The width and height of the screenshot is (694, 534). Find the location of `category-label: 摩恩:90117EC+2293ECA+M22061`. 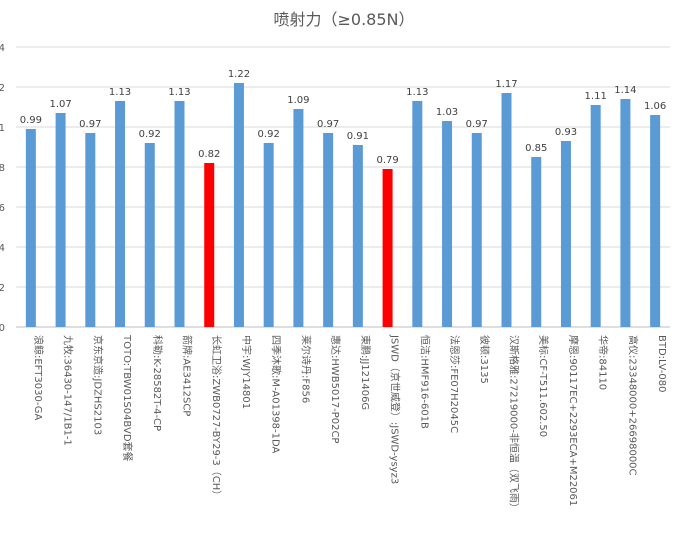

category-label: 摩恩:90117EC+2293ECA+M22061 is located at coordinates (573, 420).